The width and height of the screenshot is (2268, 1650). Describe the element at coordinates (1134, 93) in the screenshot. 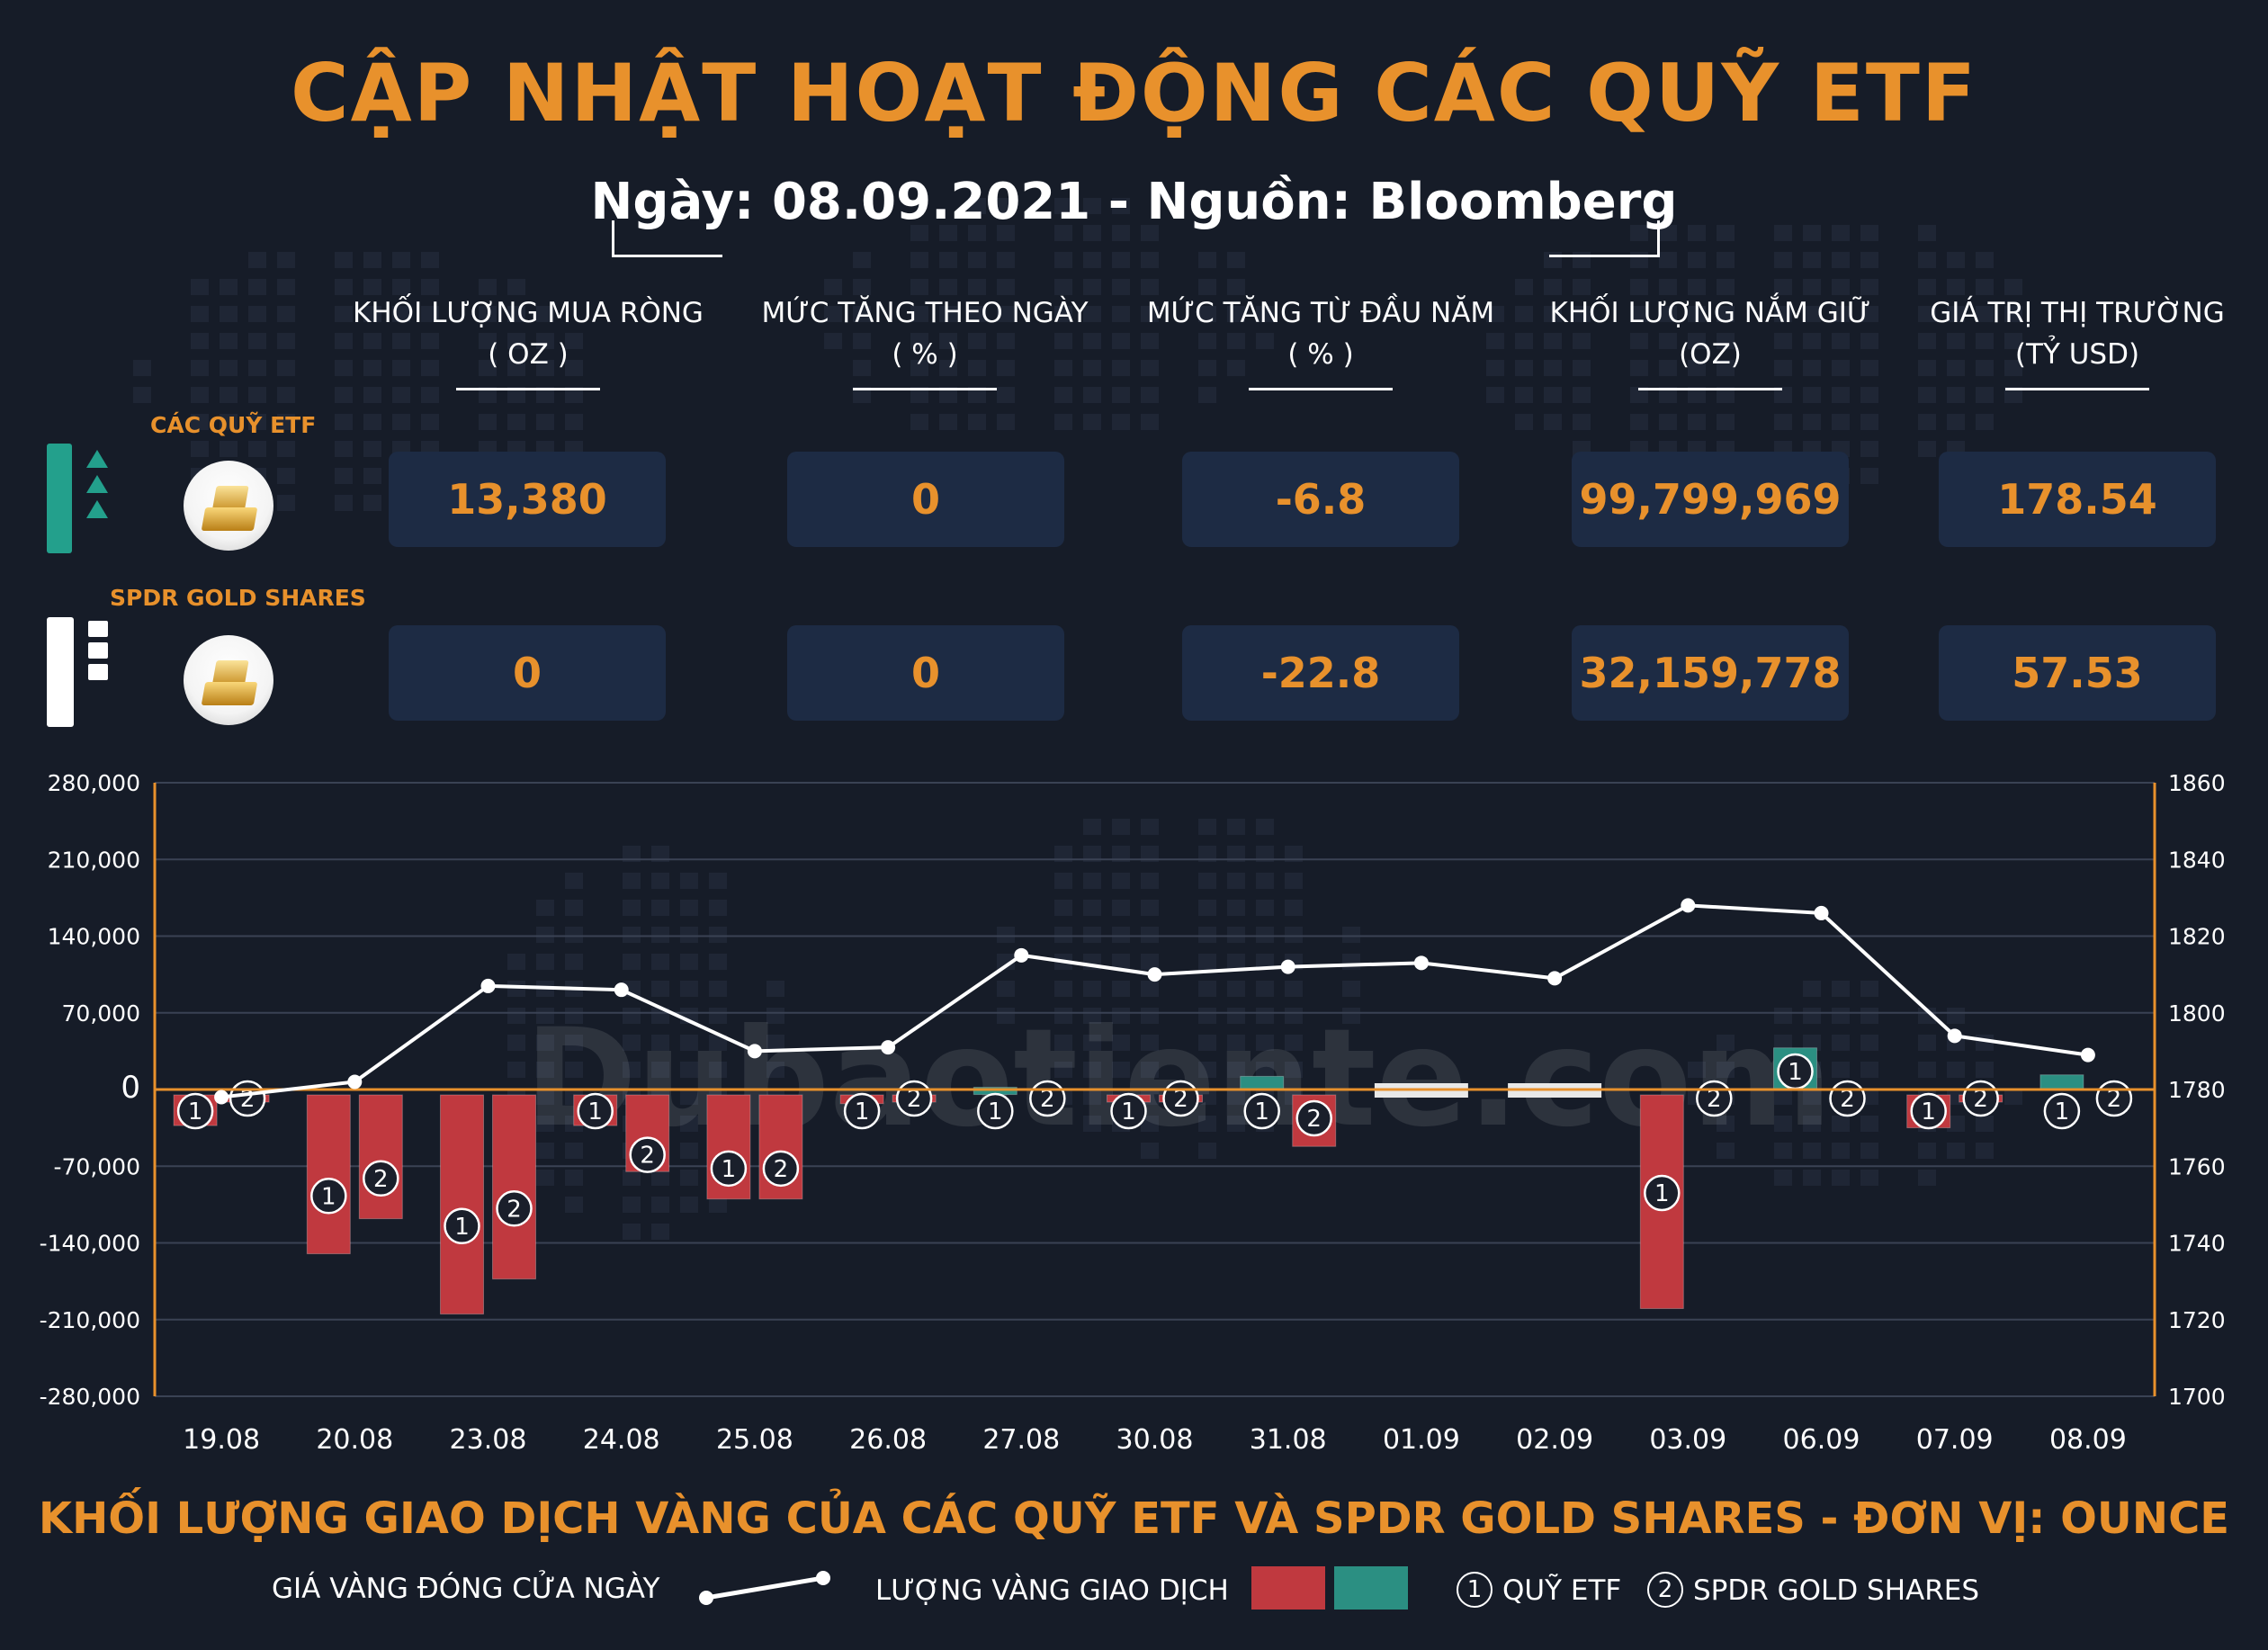

I see `page-title: CẬP NHẬT HOẠT ĐỘNG CÁC QUỸ ETF` at that location.